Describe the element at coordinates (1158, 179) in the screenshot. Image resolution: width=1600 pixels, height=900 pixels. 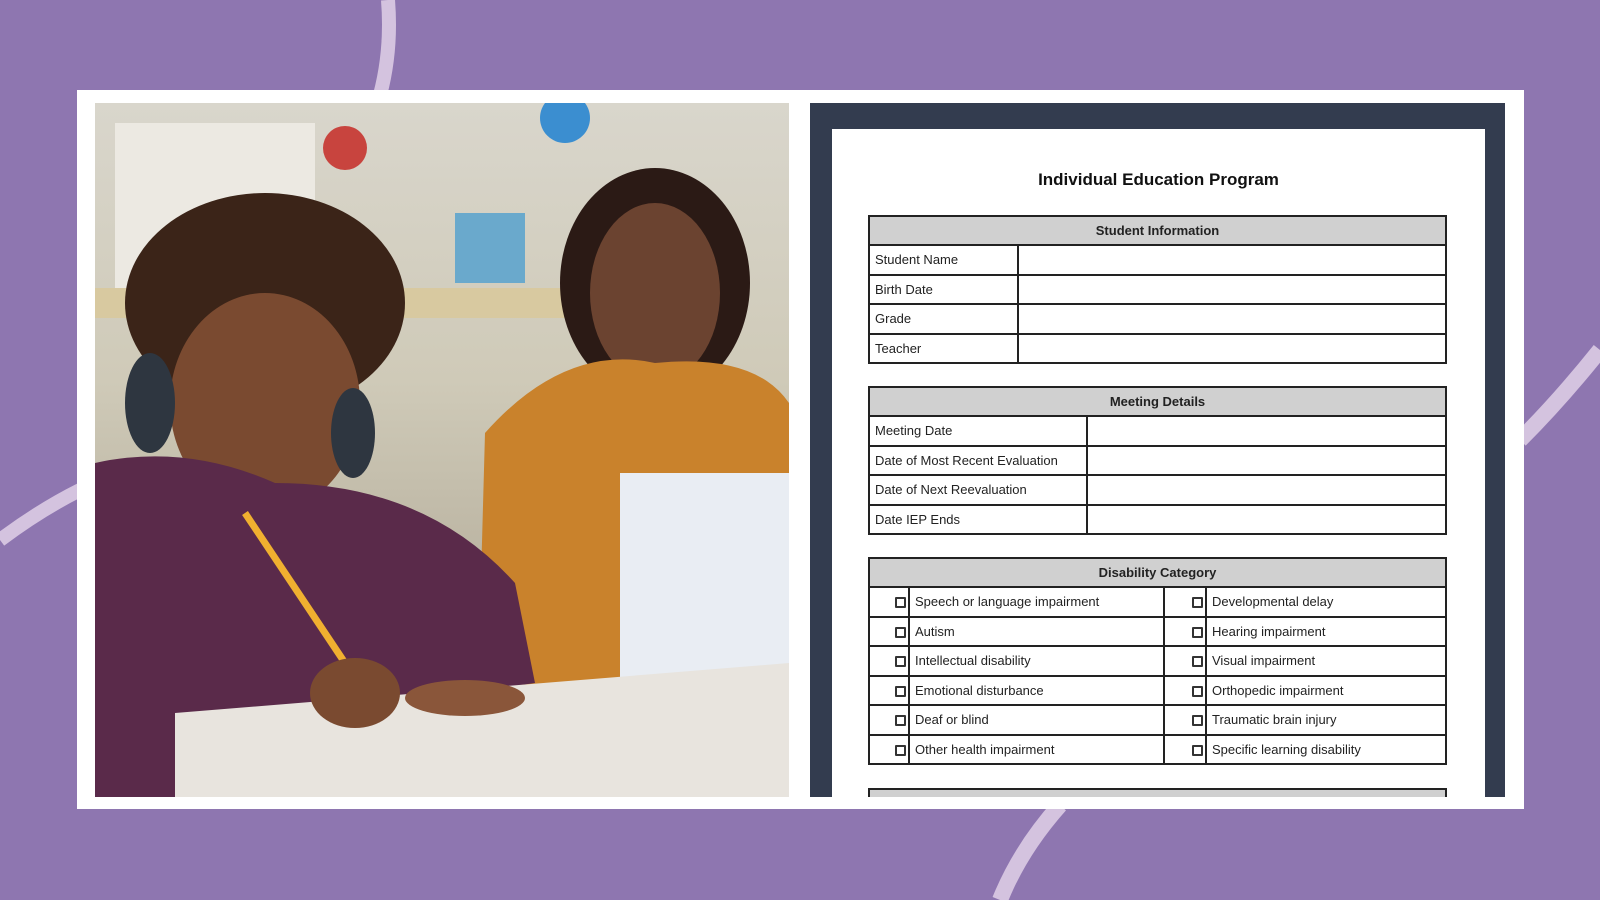
I see `document-title: Individual Education Program` at that location.